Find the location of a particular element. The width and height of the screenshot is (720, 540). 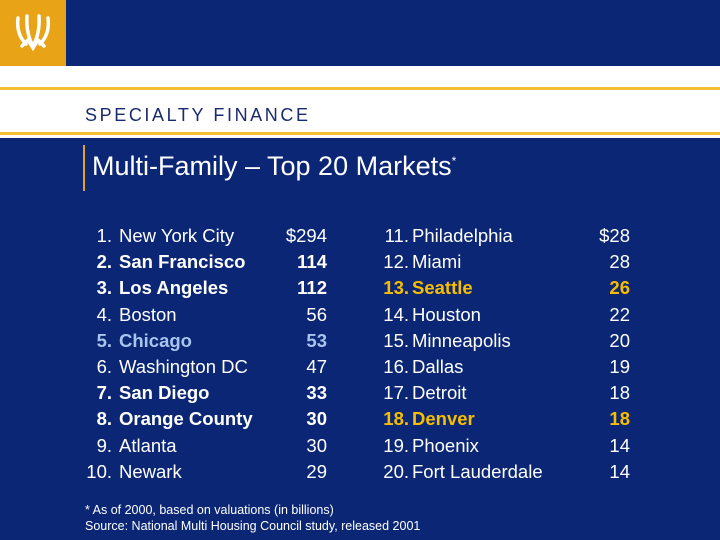

market-row: 8. Orange County 30 is located at coordinates (360, 419).